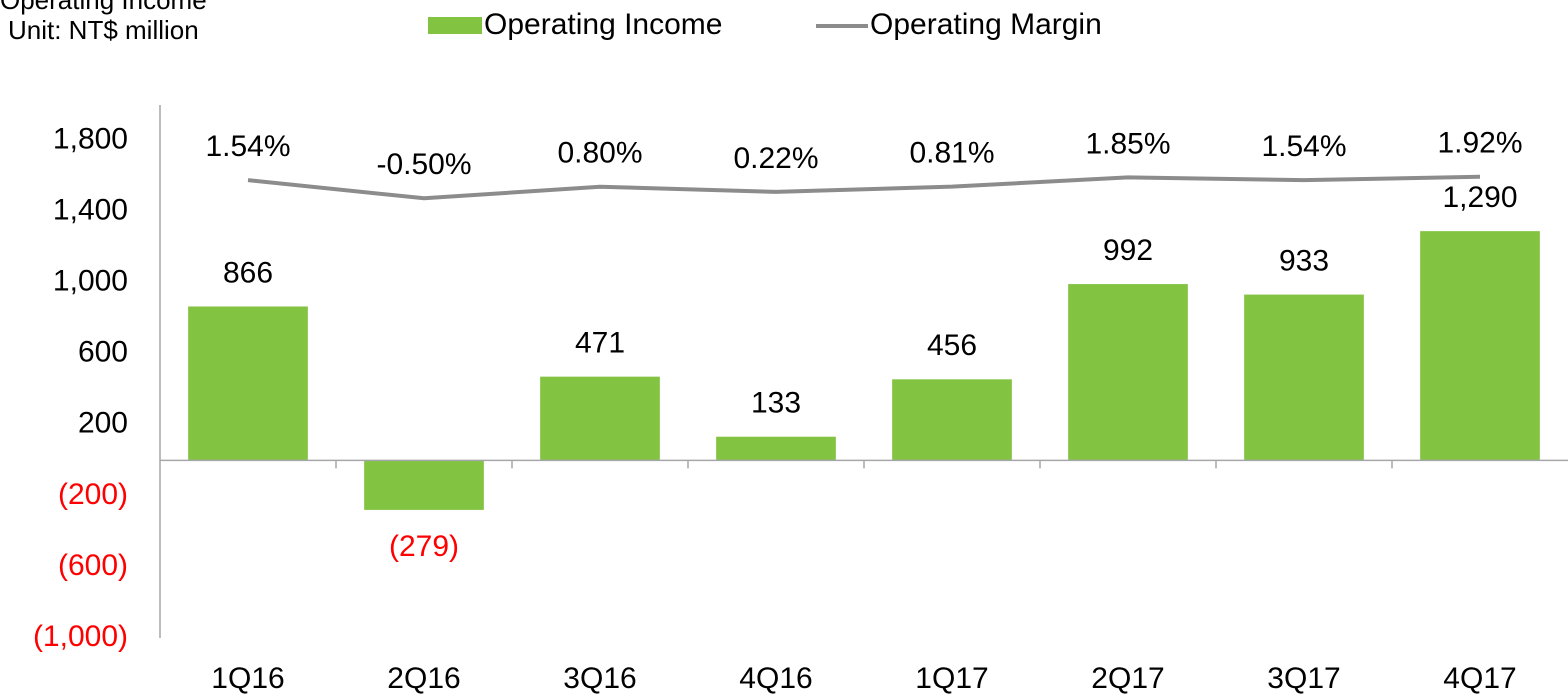 Image resolution: width=1568 pixels, height=698 pixels. Describe the element at coordinates (248, 272) in the screenshot. I see `data-label: 866` at that location.